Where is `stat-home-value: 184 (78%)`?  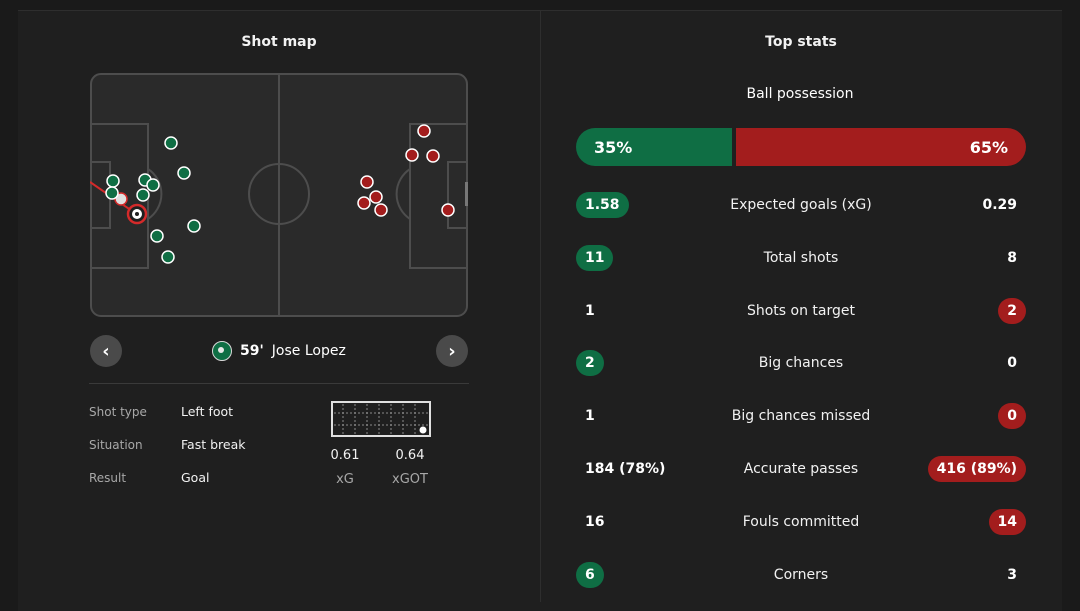
stat-home-value: 184 (78%) is located at coordinates (620, 469).